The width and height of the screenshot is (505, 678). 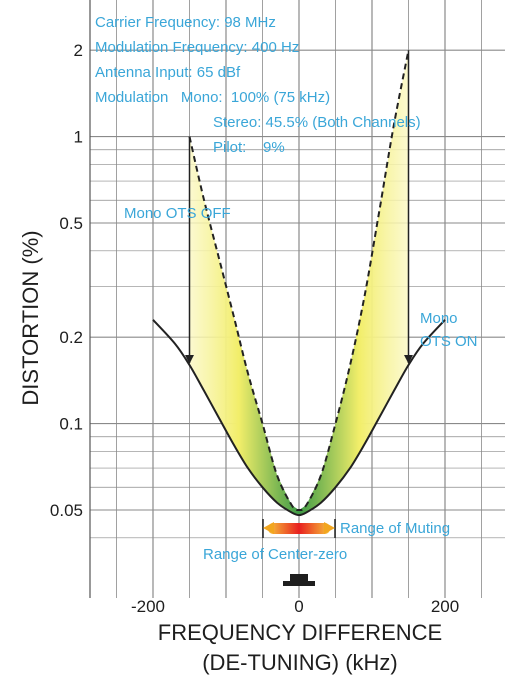 What do you see at coordinates (317, 122) in the screenshot?
I see `condition-stereo: Stereo: 45.5% (Both Channels)` at bounding box center [317, 122].